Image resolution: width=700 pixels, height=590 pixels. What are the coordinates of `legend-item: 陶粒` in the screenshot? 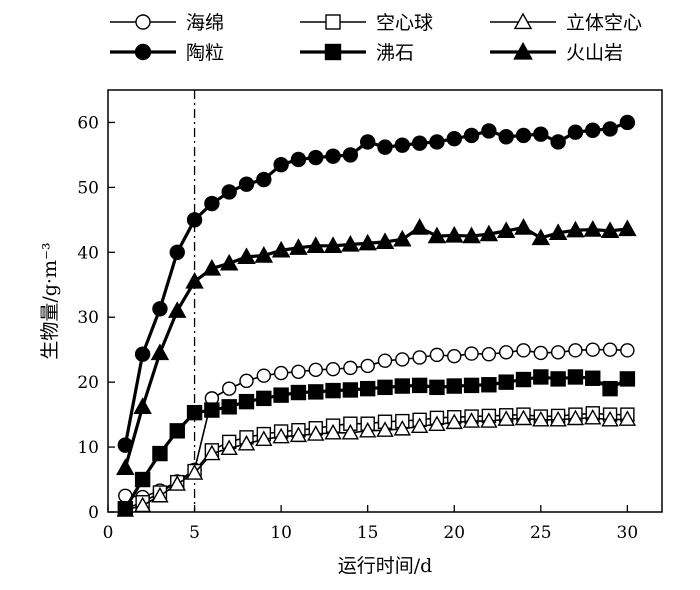 It's located at (167, 53).